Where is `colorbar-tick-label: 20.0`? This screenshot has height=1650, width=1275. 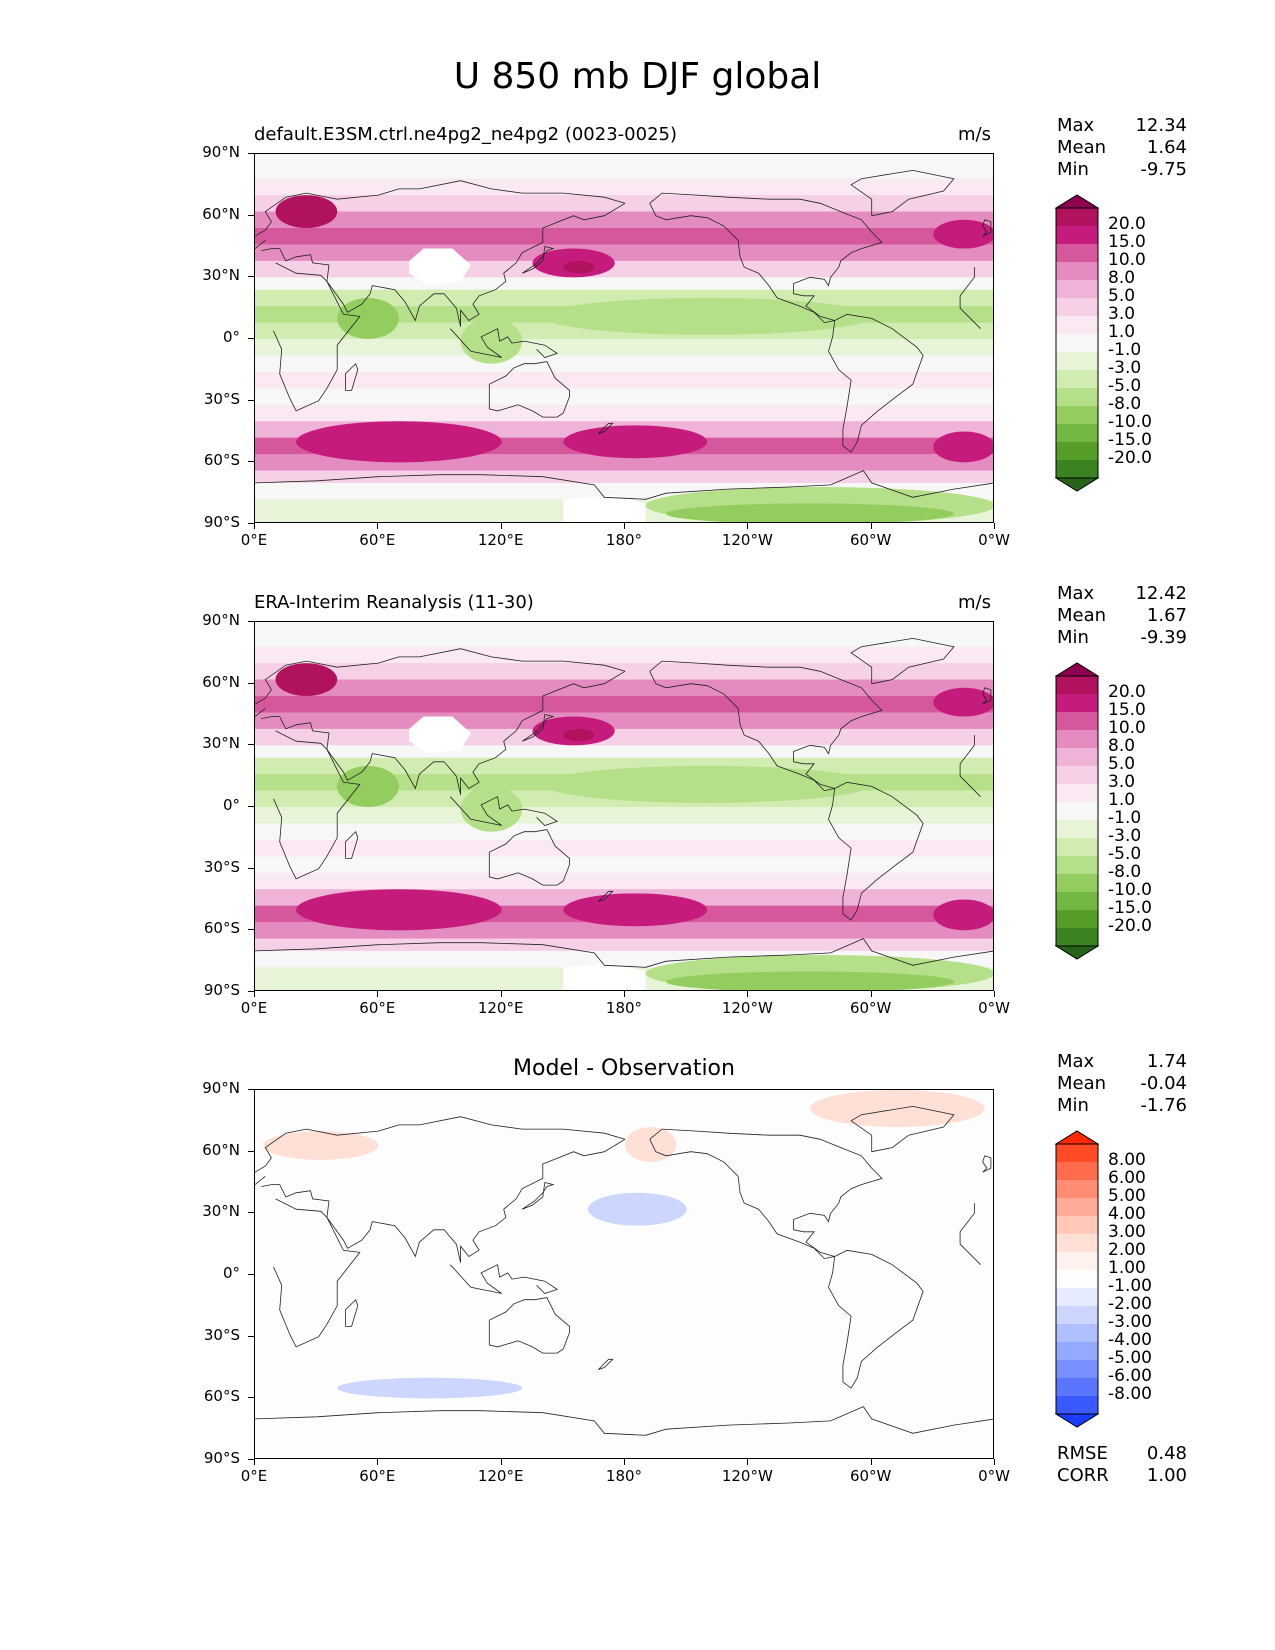
colorbar-tick-label: 20.0 is located at coordinates (1127, 224).